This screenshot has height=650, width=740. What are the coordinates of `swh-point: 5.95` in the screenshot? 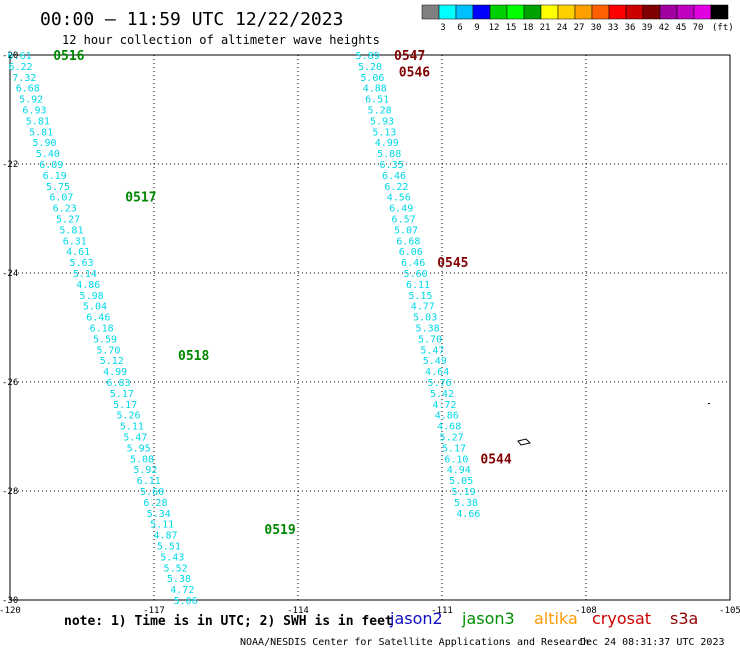 It's located at (139, 448).